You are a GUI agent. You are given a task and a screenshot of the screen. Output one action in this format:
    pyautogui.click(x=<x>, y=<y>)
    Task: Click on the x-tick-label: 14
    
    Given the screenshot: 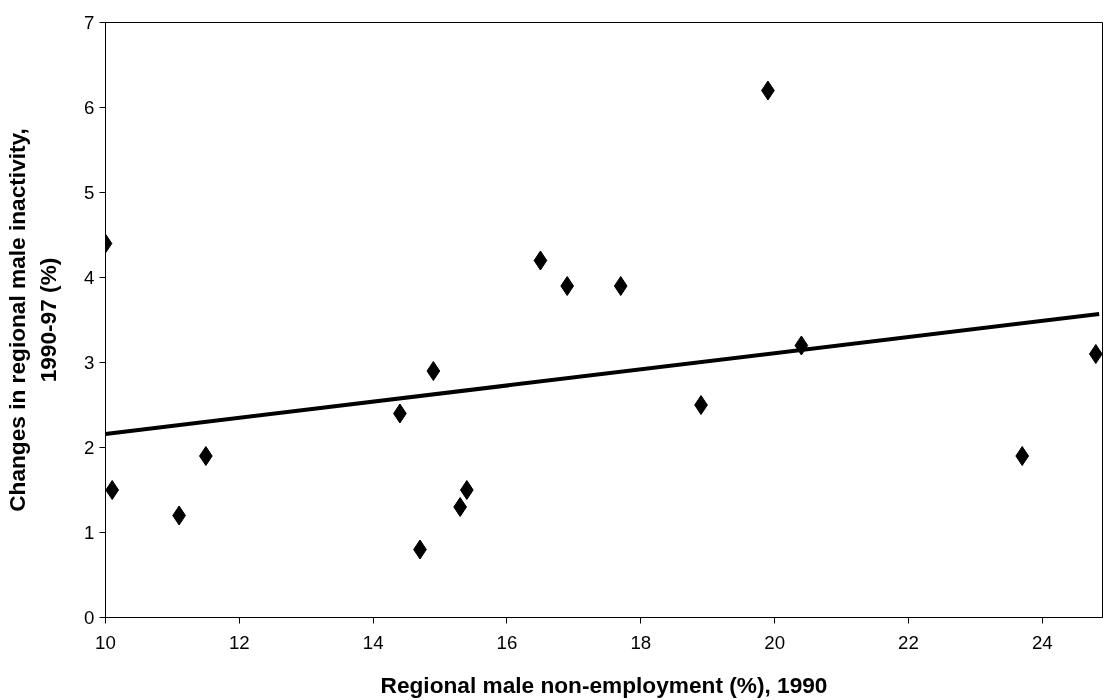 What is the action you would take?
    pyautogui.click(x=373, y=642)
    